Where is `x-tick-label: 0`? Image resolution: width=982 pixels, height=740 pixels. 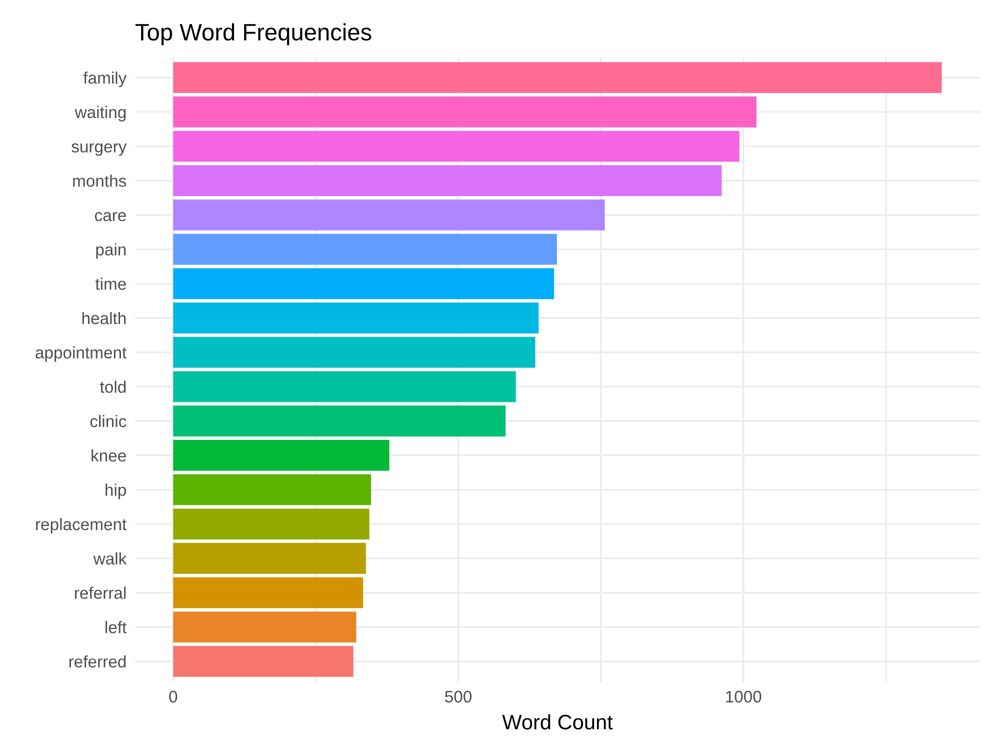 x-tick-label: 0 is located at coordinates (173, 696).